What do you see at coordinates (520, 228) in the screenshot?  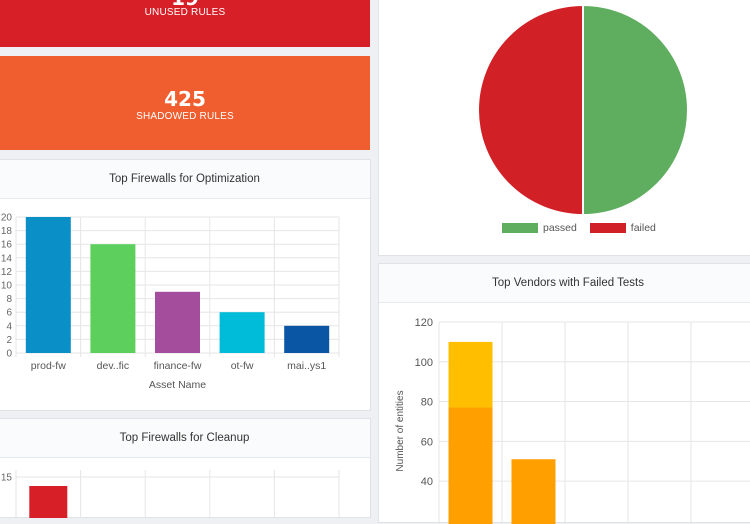 I see `passed-swatch` at bounding box center [520, 228].